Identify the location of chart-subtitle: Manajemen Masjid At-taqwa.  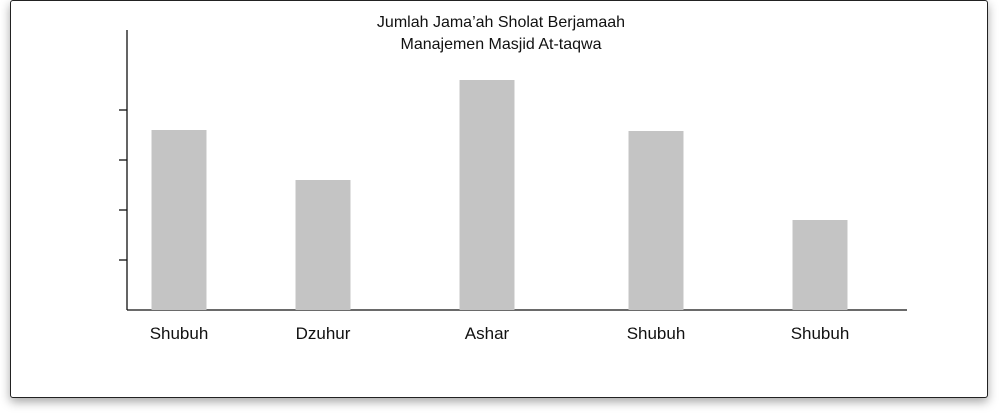
(501, 44).